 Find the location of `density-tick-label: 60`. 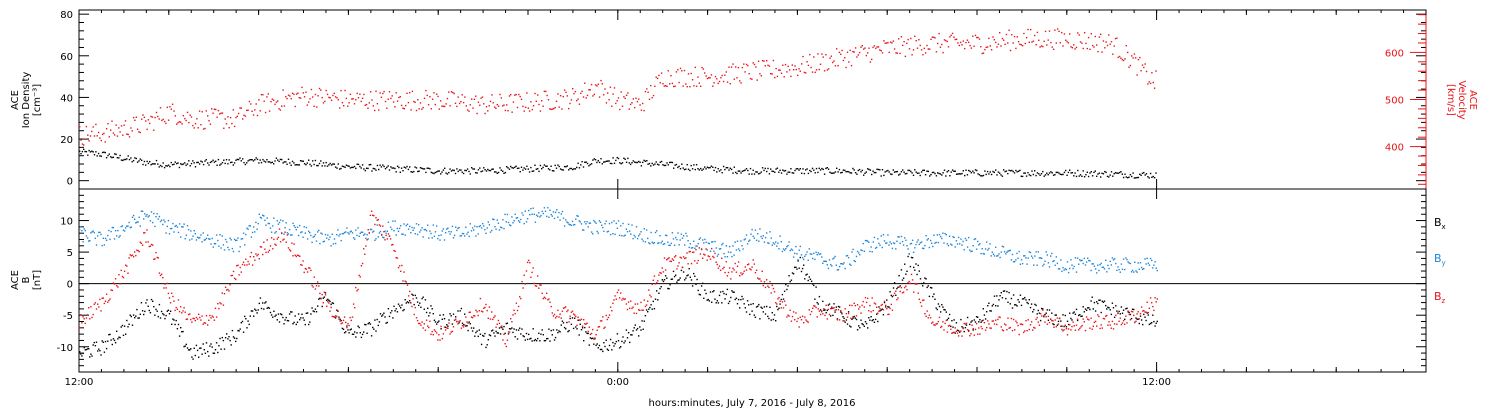

density-tick-label: 60 is located at coordinates (66, 57).